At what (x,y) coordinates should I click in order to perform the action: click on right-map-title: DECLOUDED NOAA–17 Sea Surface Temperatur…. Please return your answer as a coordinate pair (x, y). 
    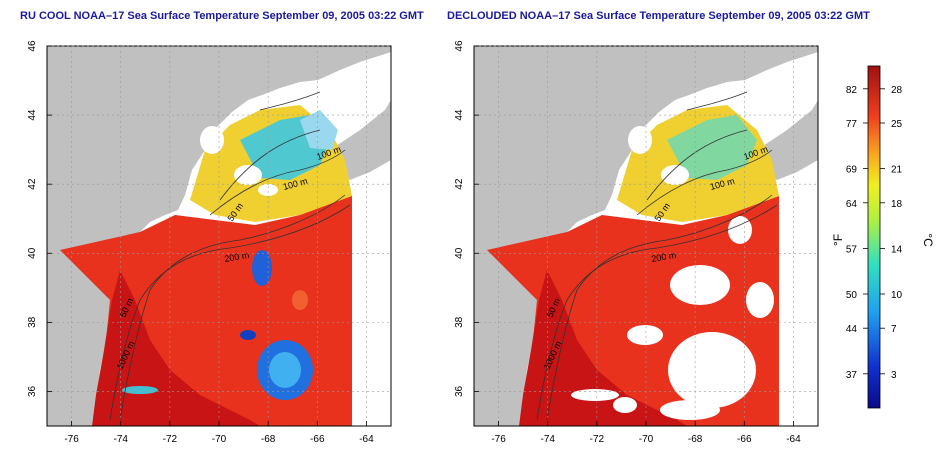
    Looking at the image, I should click on (658, 16).